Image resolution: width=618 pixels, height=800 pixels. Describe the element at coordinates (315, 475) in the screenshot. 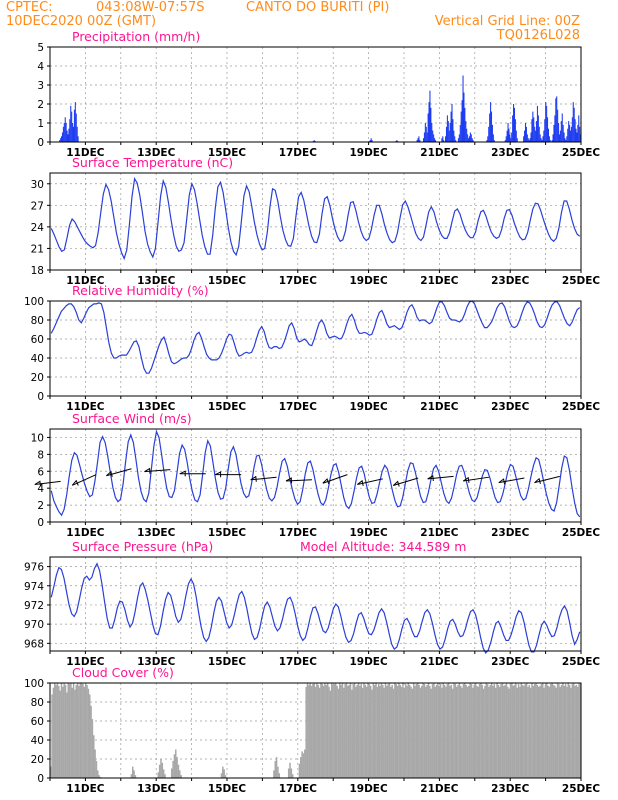

I see `wind-frame` at that location.